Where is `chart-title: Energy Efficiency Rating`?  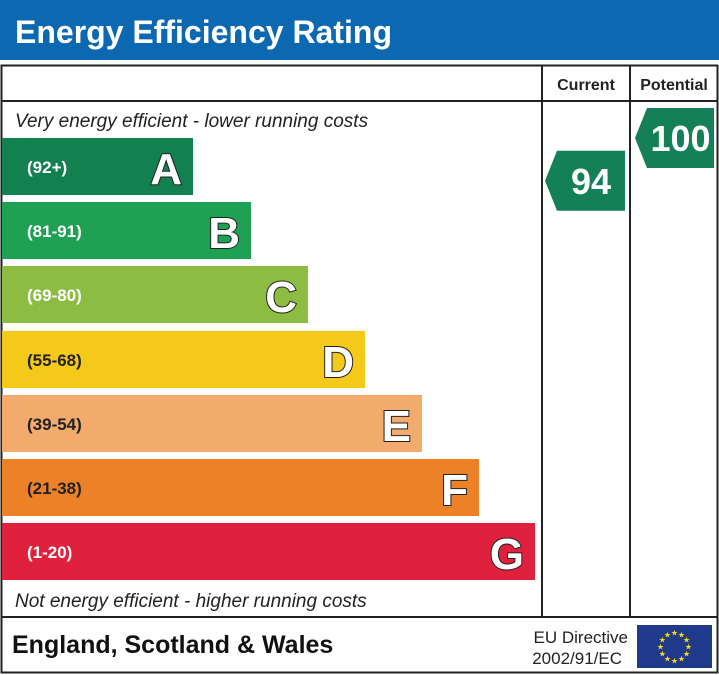 chart-title: Energy Efficiency Rating is located at coordinates (203, 32).